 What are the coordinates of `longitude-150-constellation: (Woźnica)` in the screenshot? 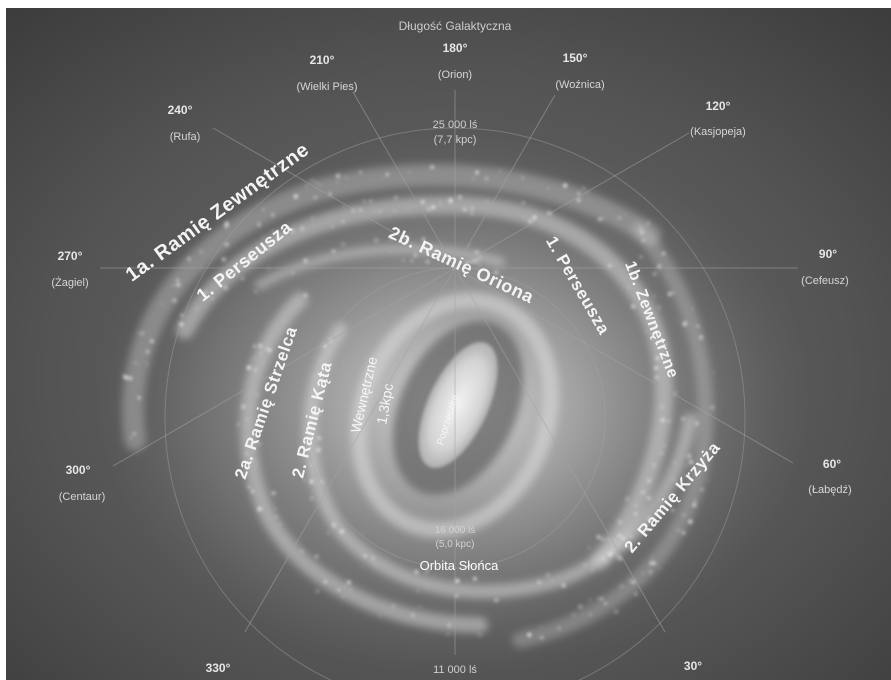 It's located at (579, 85).